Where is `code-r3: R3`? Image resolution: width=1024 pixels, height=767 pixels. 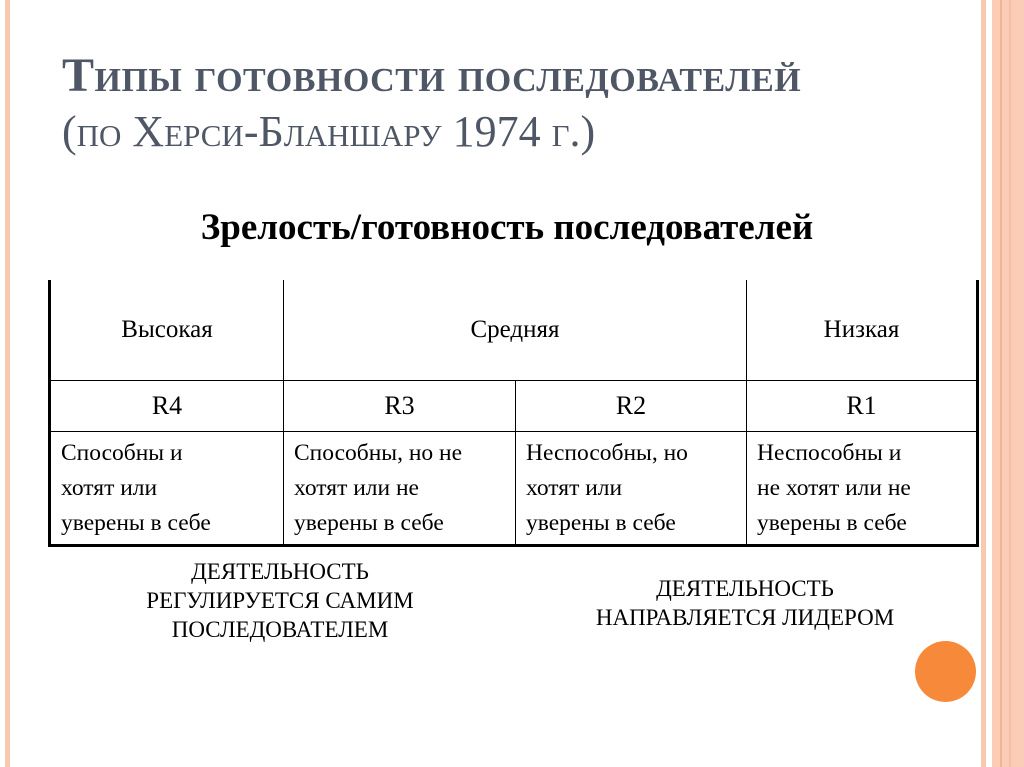
code-r3: R3 is located at coordinates (399, 406).